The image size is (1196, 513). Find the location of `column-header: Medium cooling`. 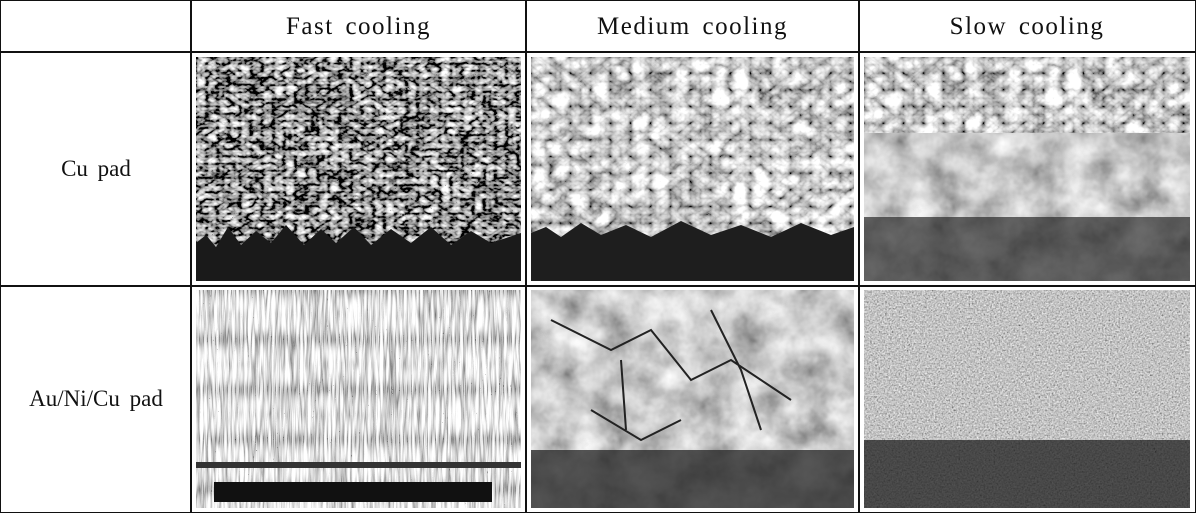

column-header: Medium cooling is located at coordinates (692, 26).